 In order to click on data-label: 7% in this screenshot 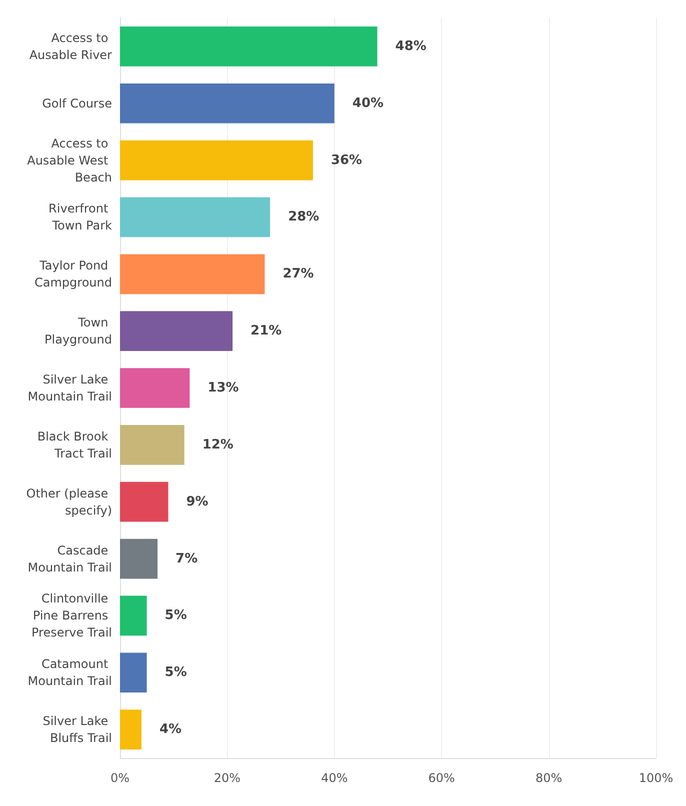, I will do `click(187, 558)`.